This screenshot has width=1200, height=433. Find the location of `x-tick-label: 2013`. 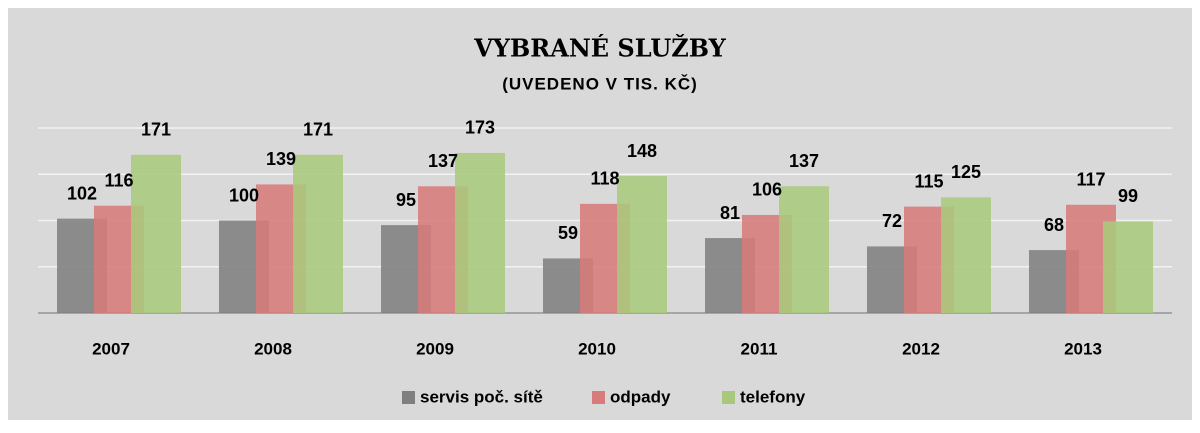

x-tick-label: 2013 is located at coordinates (1083, 348).